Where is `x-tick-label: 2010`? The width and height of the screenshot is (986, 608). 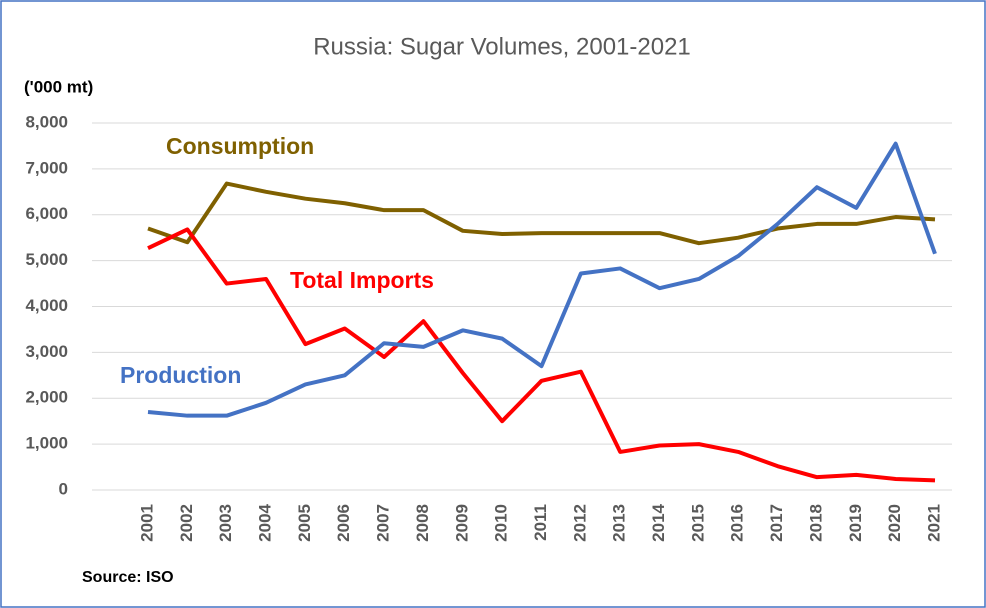
x-tick-label: 2010 is located at coordinates (501, 523).